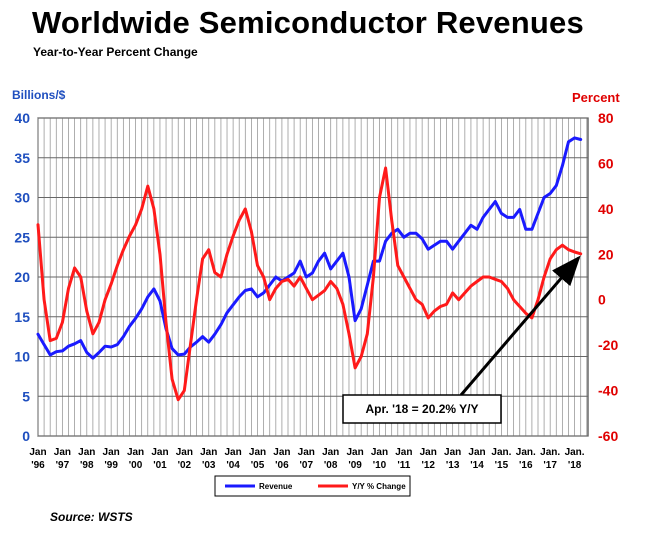  Describe the element at coordinates (22, 118) in the screenshot. I see `left-axis-tick-label: 40` at that location.